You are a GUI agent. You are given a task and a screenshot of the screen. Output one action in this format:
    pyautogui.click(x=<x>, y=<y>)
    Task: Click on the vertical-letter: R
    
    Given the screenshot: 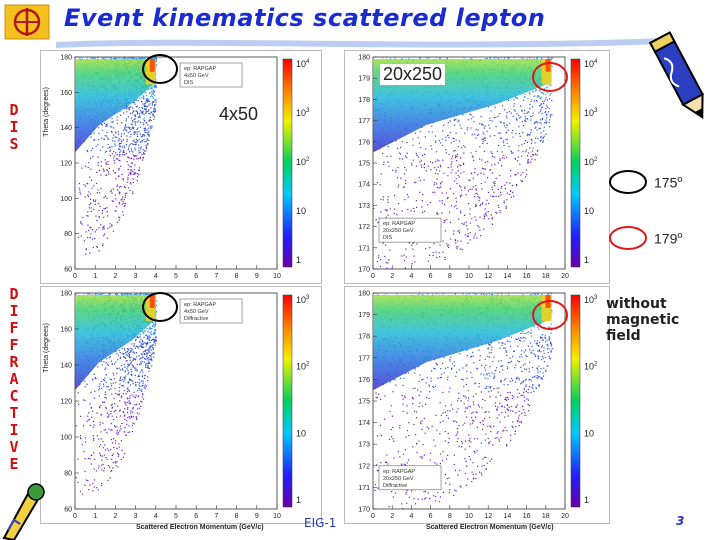 What is the action you would take?
    pyautogui.click(x=14, y=362)
    